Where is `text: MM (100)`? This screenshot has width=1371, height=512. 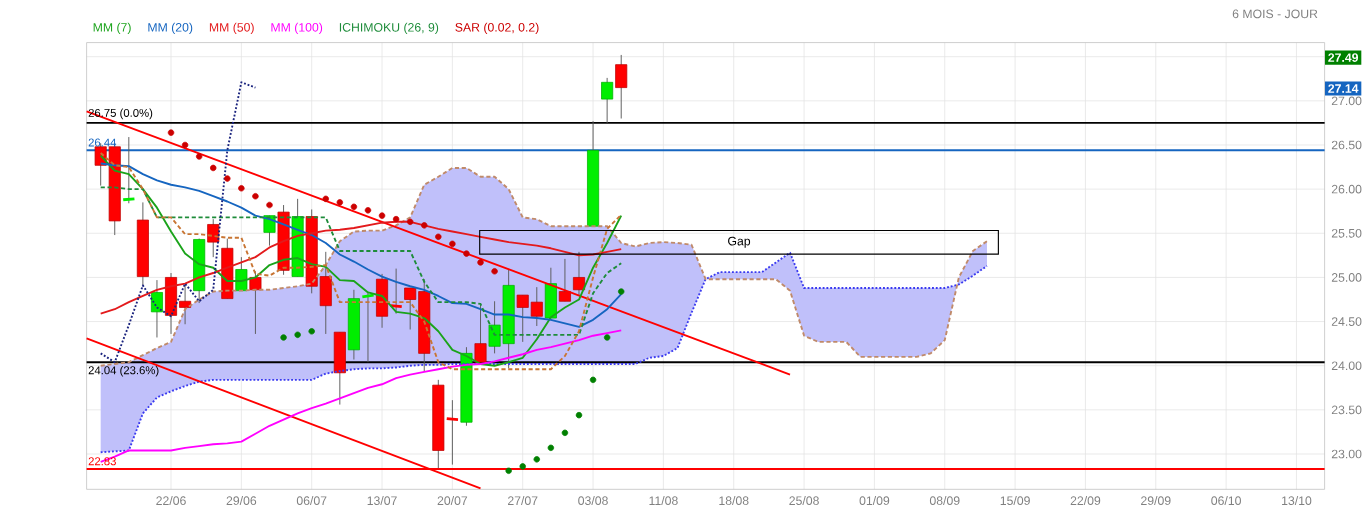 text: MM (100) is located at coordinates (297, 28).